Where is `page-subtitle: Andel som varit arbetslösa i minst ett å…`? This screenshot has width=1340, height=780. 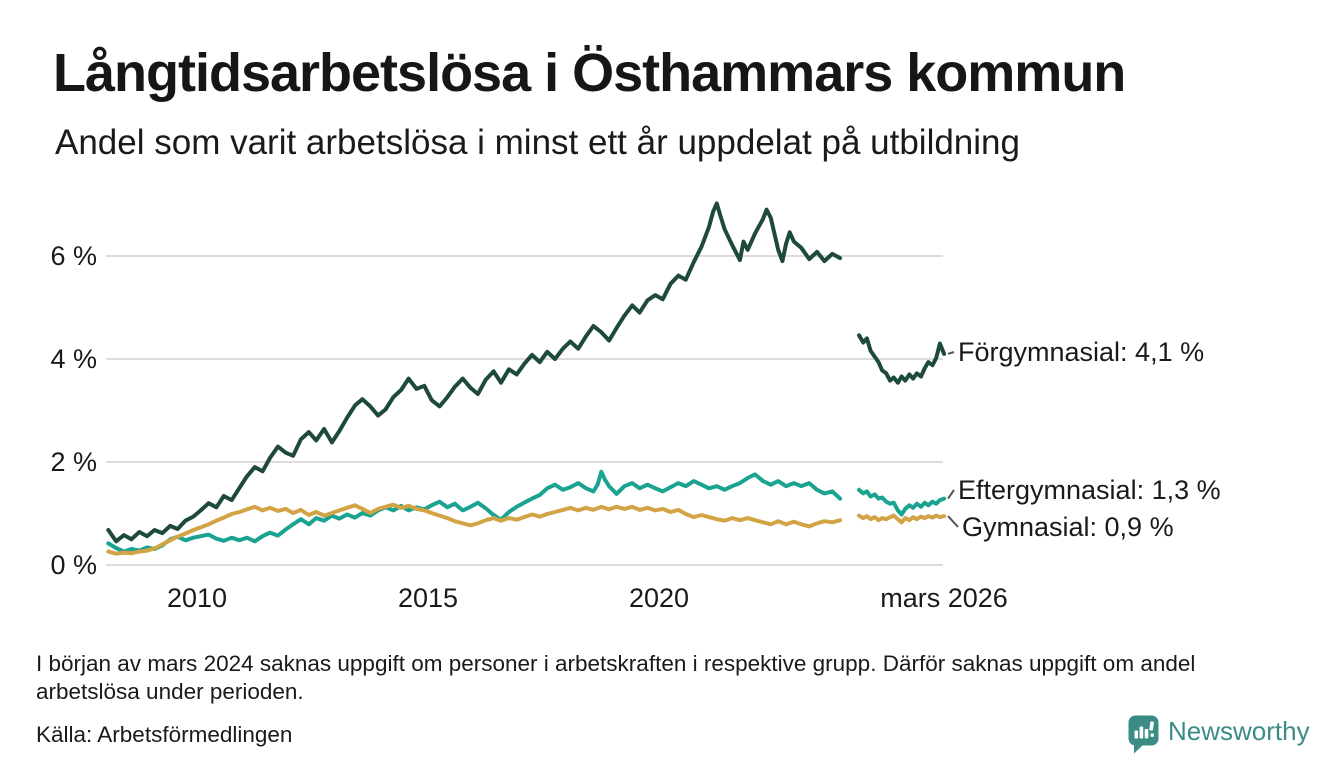
page-subtitle: Andel som varit arbetslösa i minst ett å… is located at coordinates (537, 142).